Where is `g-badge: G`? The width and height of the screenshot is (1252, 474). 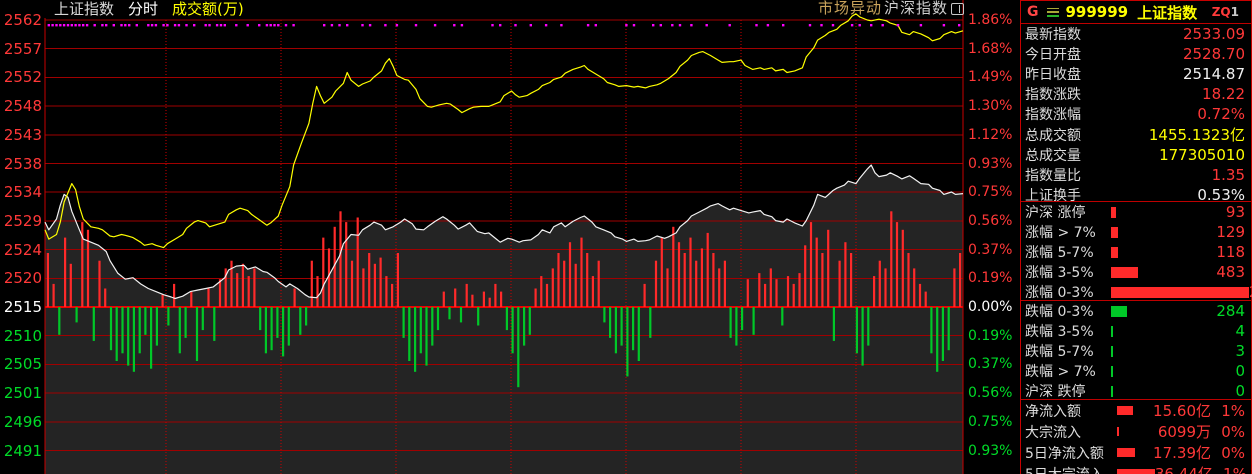
g-badge: G is located at coordinates (1033, 12).